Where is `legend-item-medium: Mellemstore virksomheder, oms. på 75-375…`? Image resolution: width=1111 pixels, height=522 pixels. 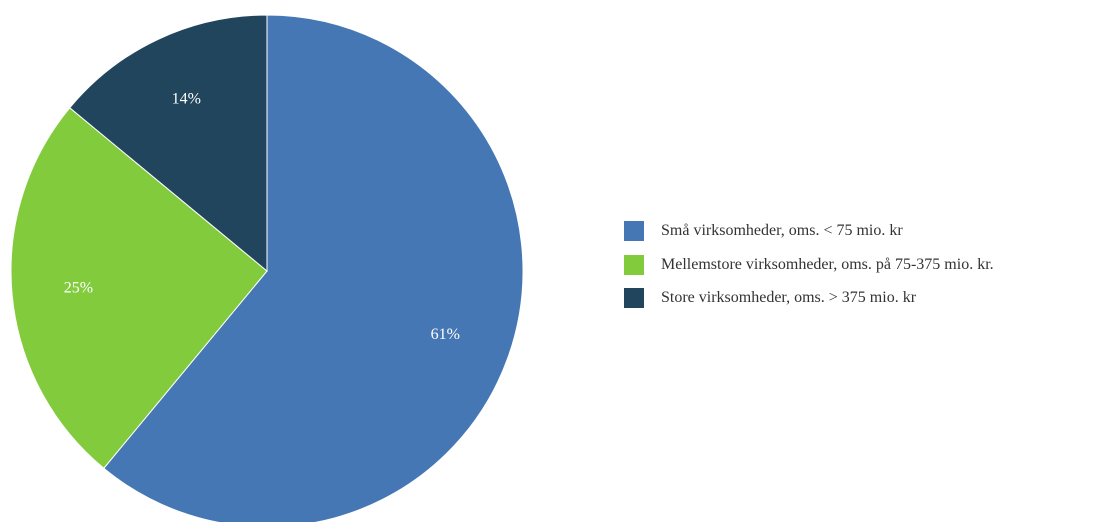 legend-item-medium: Mellemstore virksomheder, oms. på 75-375… is located at coordinates (809, 264).